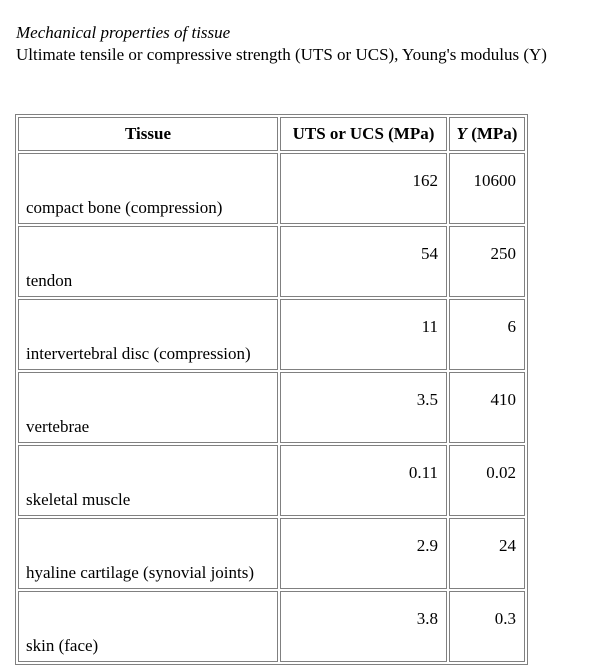 The height and width of the screenshot is (665, 604). What do you see at coordinates (148, 407) in the screenshot?
I see `cell-tissue: vertebrae` at bounding box center [148, 407].